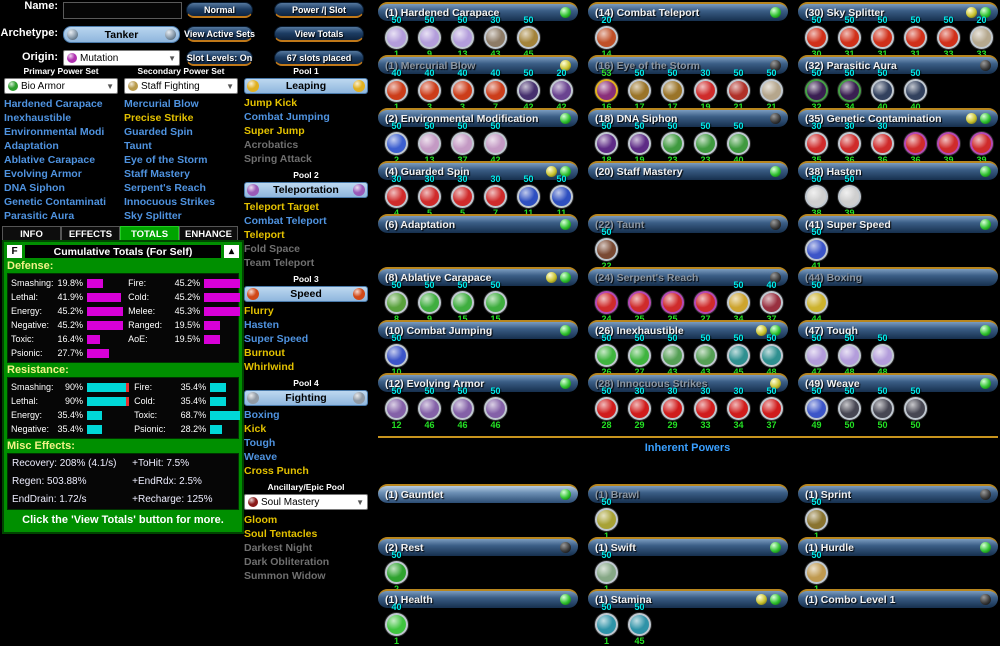 The width and height of the screenshot is (1000, 646). Describe the element at coordinates (898, 117) in the screenshot. I see `power-bar-genetic-contamination: (35) Genetic Contamination` at that location.